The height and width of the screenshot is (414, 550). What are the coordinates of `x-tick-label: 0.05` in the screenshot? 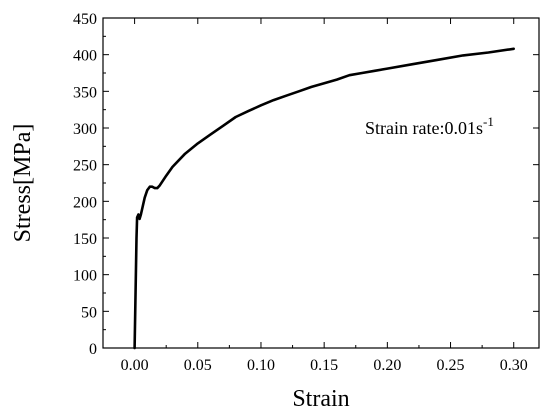 It's located at (198, 365).